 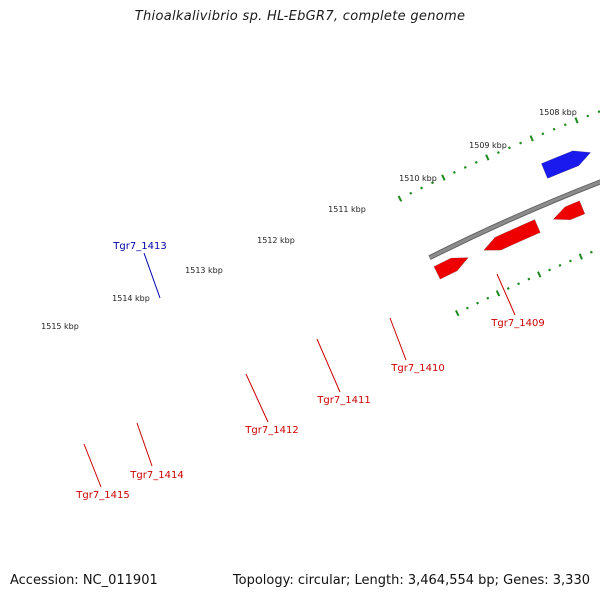 What do you see at coordinates (347, 209) in the screenshot?
I see `kbp-tick-label: 1511 kbp` at bounding box center [347, 209].